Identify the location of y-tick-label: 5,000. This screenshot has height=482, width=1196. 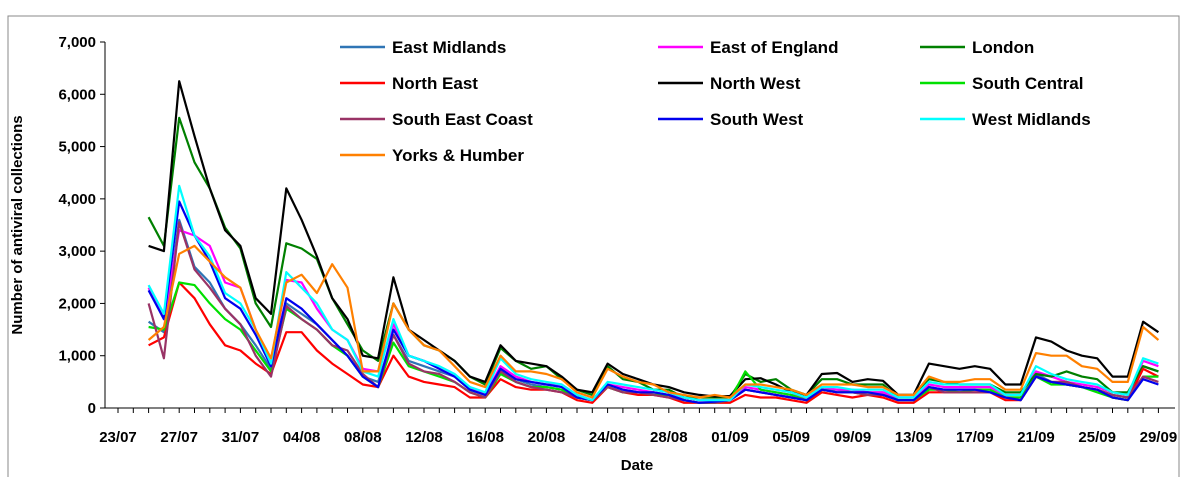
(77, 147).